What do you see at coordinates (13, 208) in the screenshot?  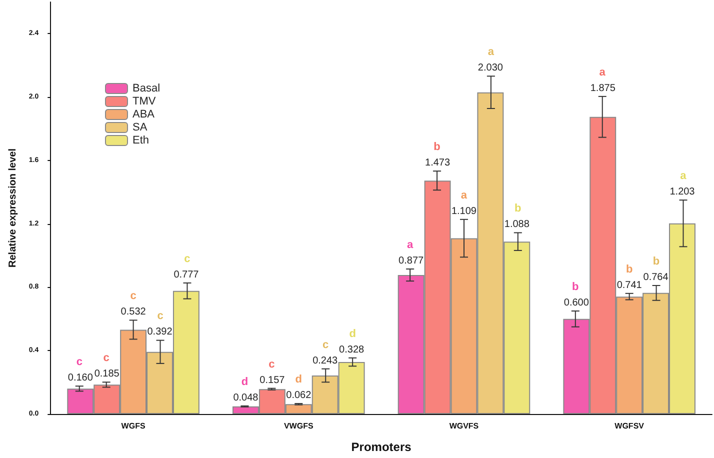 I see `y-axis-title: Relative expression level` at bounding box center [13, 208].